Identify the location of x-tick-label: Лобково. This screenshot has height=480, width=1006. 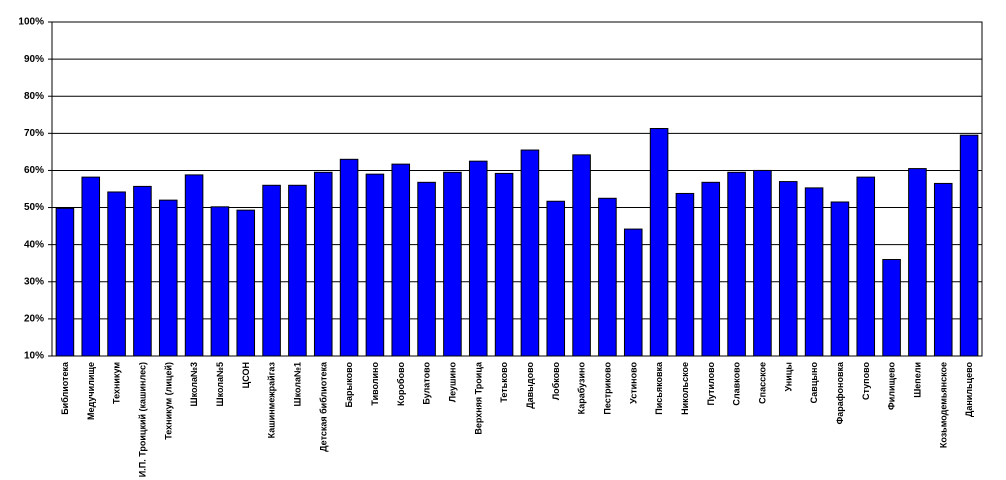
(556, 381).